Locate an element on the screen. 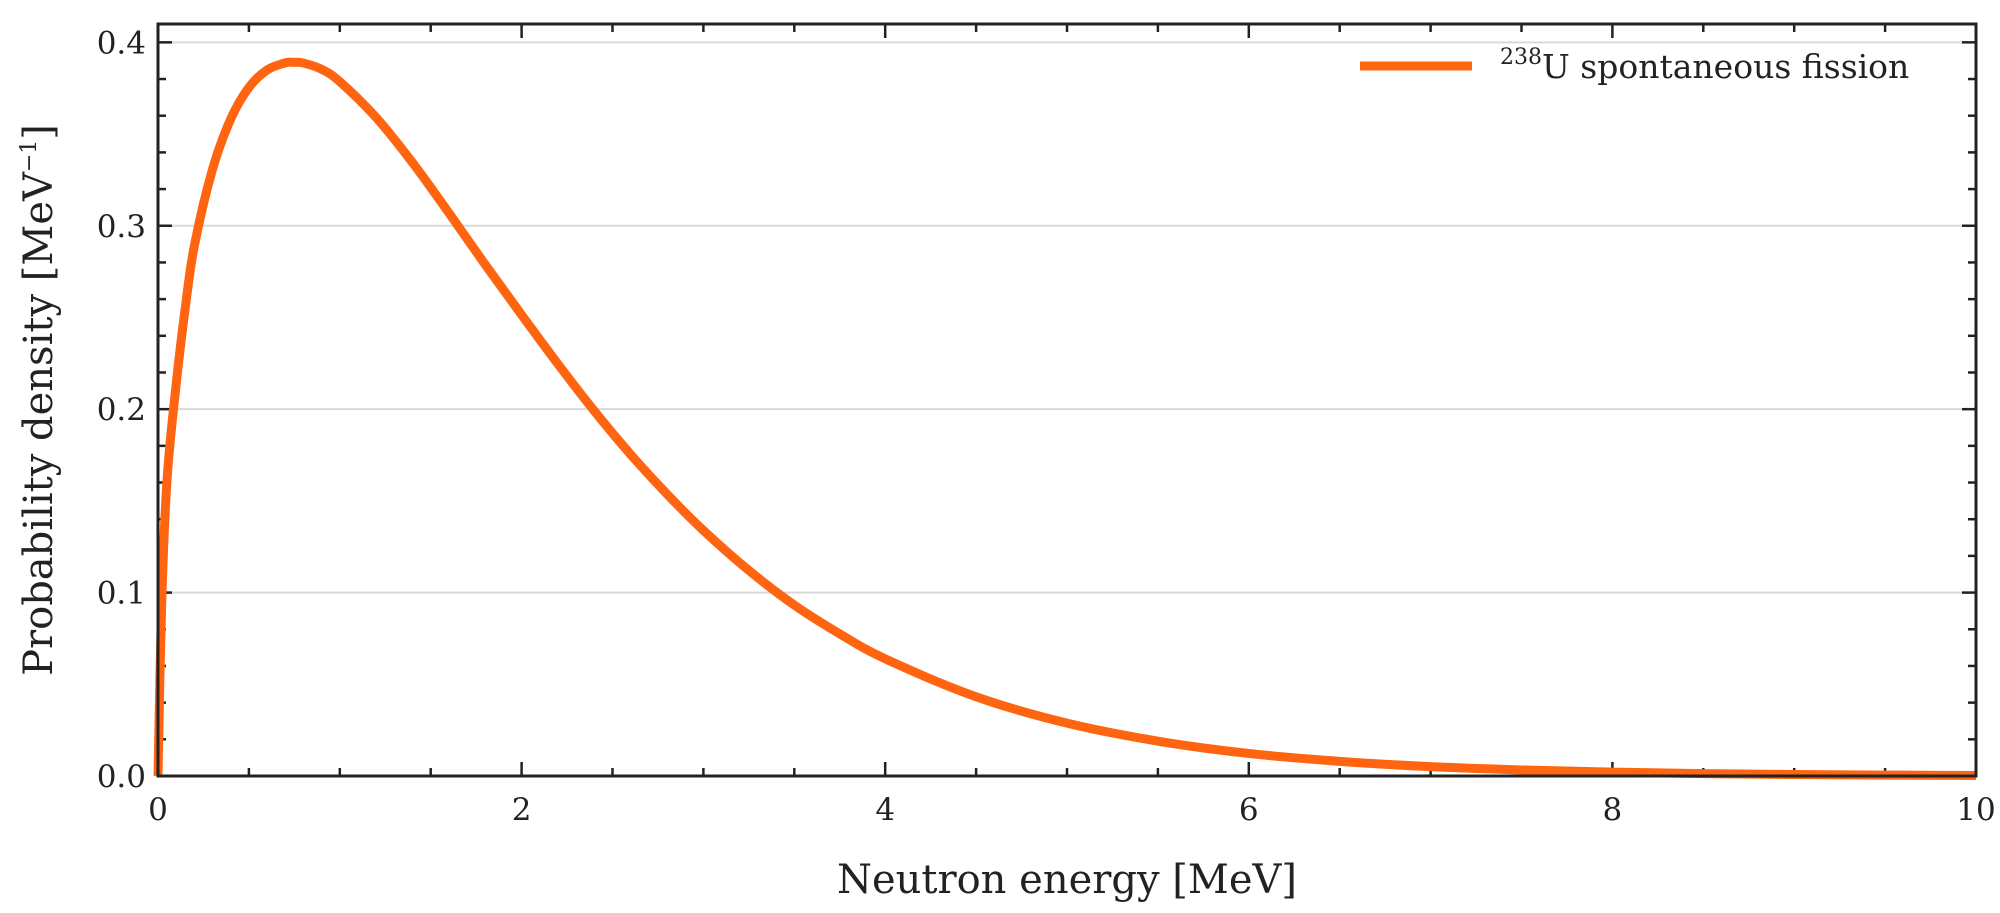 This screenshot has width=2000, height=913. legend-label: 238U spontaneous fission is located at coordinates (1704, 65).